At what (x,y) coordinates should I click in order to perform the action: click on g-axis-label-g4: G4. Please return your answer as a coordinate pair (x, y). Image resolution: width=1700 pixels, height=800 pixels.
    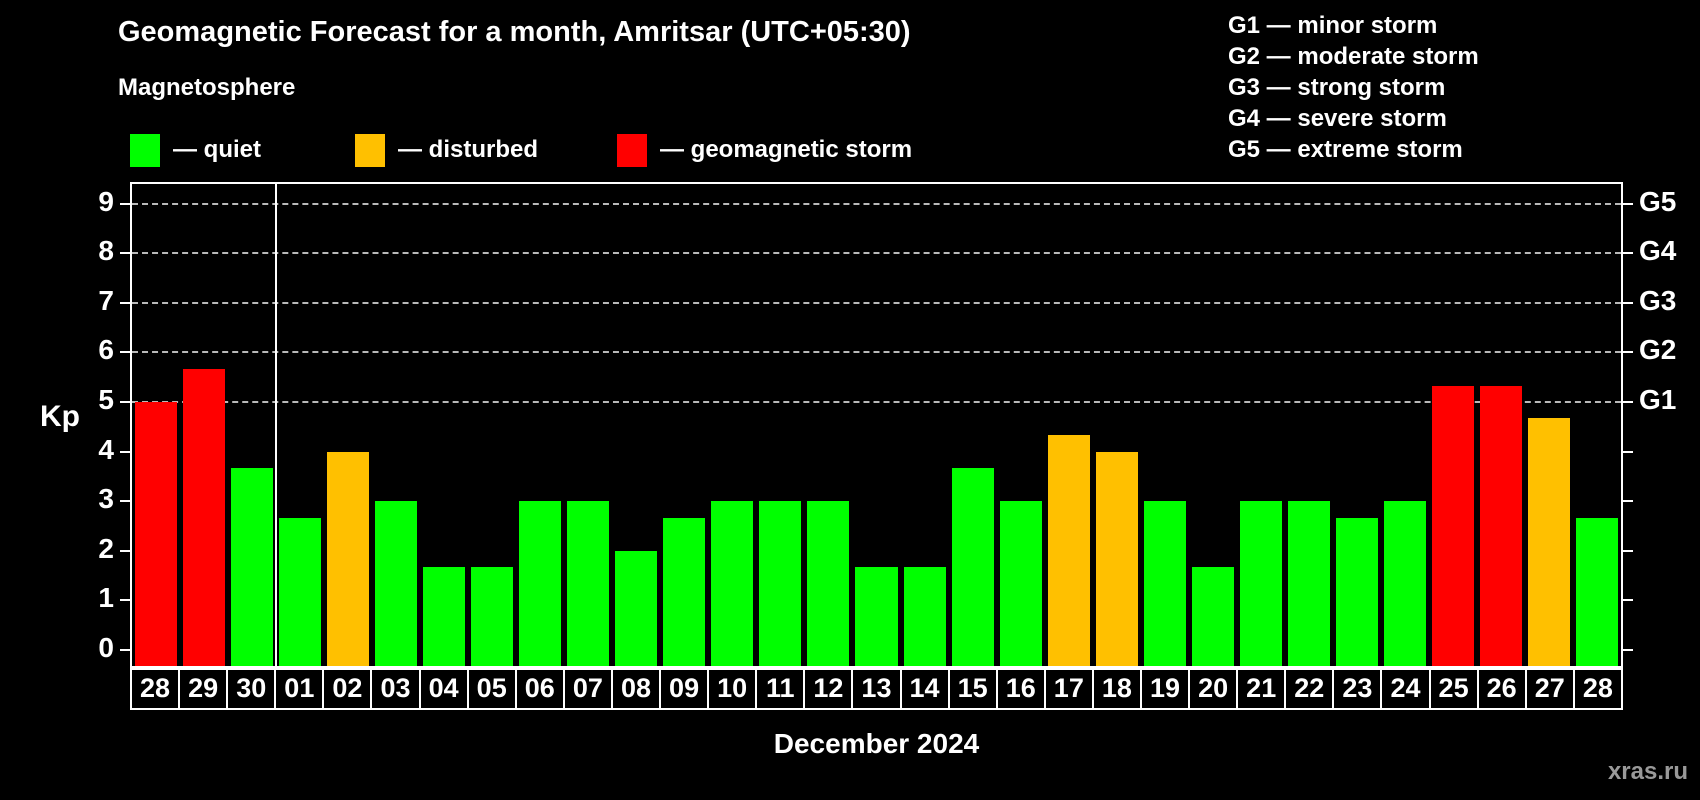
    Looking at the image, I should click on (1658, 251).